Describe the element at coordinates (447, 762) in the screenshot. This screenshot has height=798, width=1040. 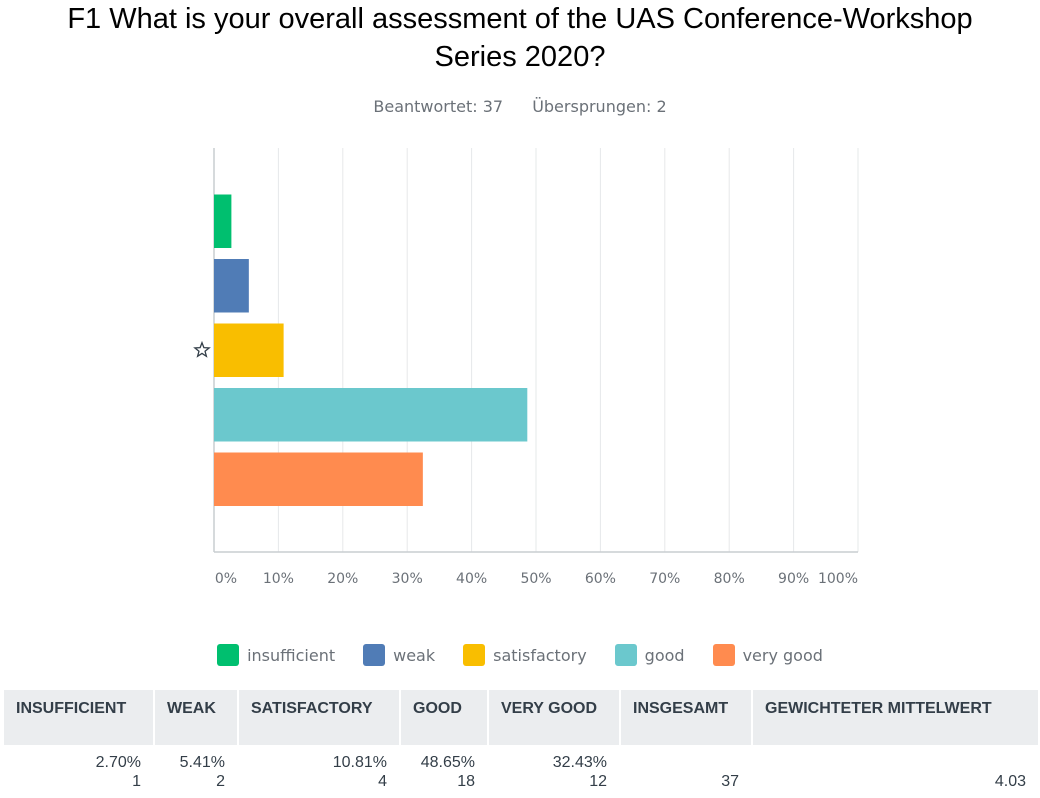
I see `cell-percent: 48.65%` at that location.